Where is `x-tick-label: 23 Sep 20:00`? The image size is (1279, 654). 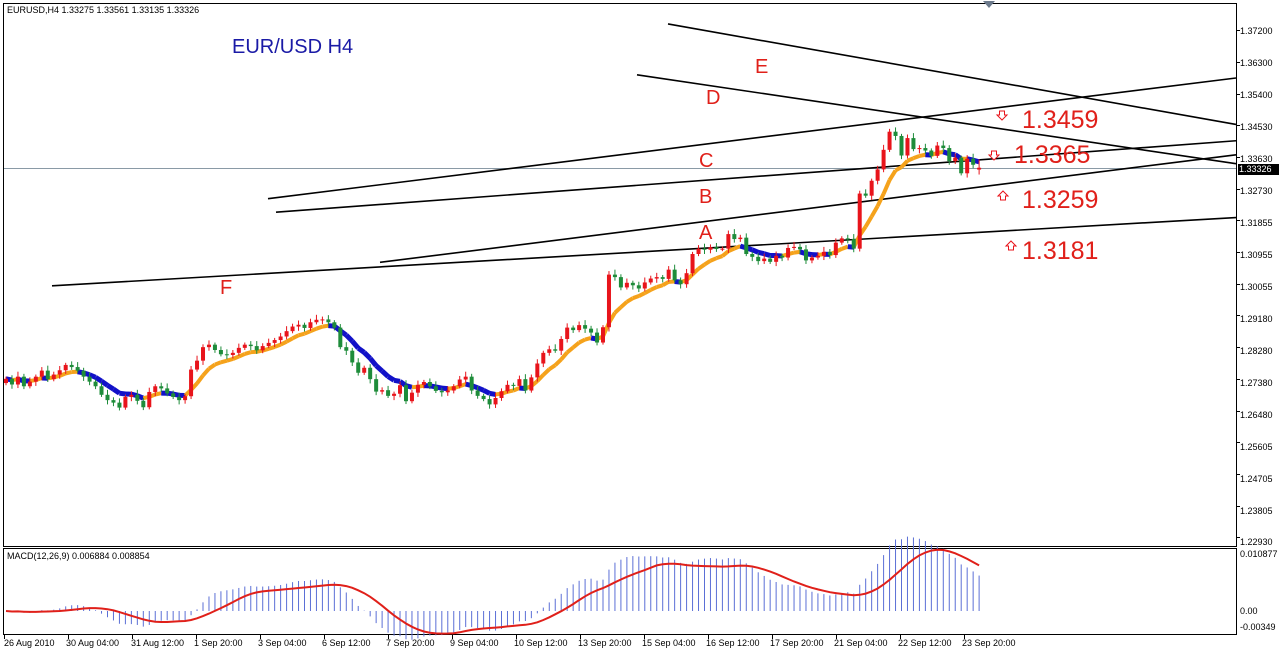 x-tick-label: 23 Sep 20:00 is located at coordinates (989, 643).